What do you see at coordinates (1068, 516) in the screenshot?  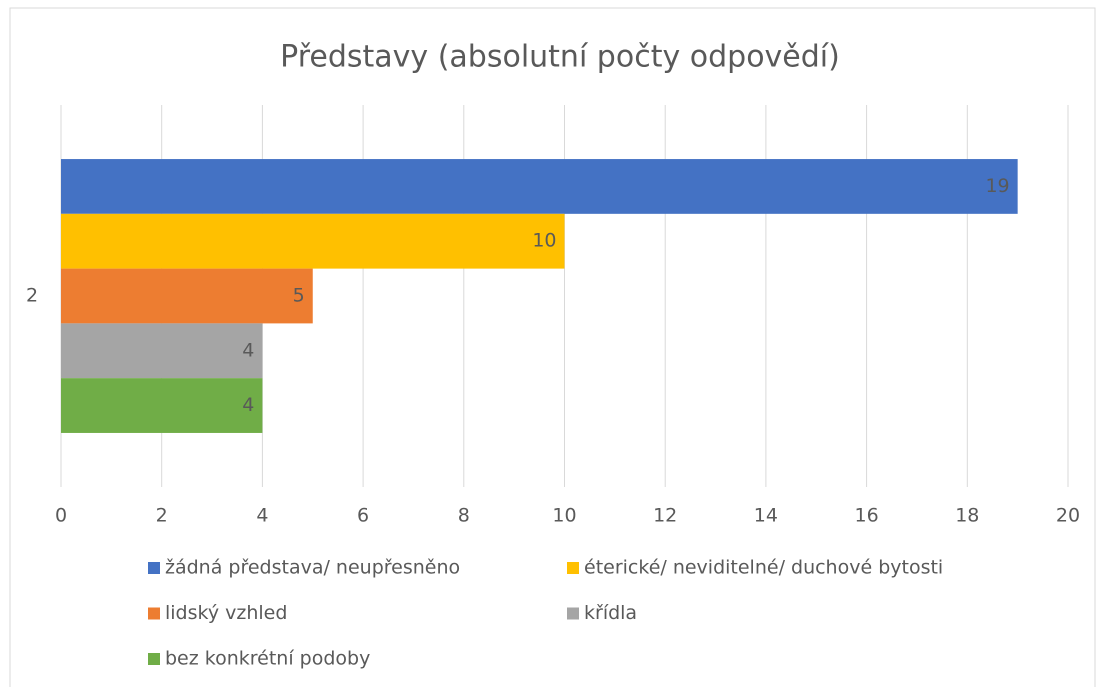 I see `x-tick-label: 20` at bounding box center [1068, 516].